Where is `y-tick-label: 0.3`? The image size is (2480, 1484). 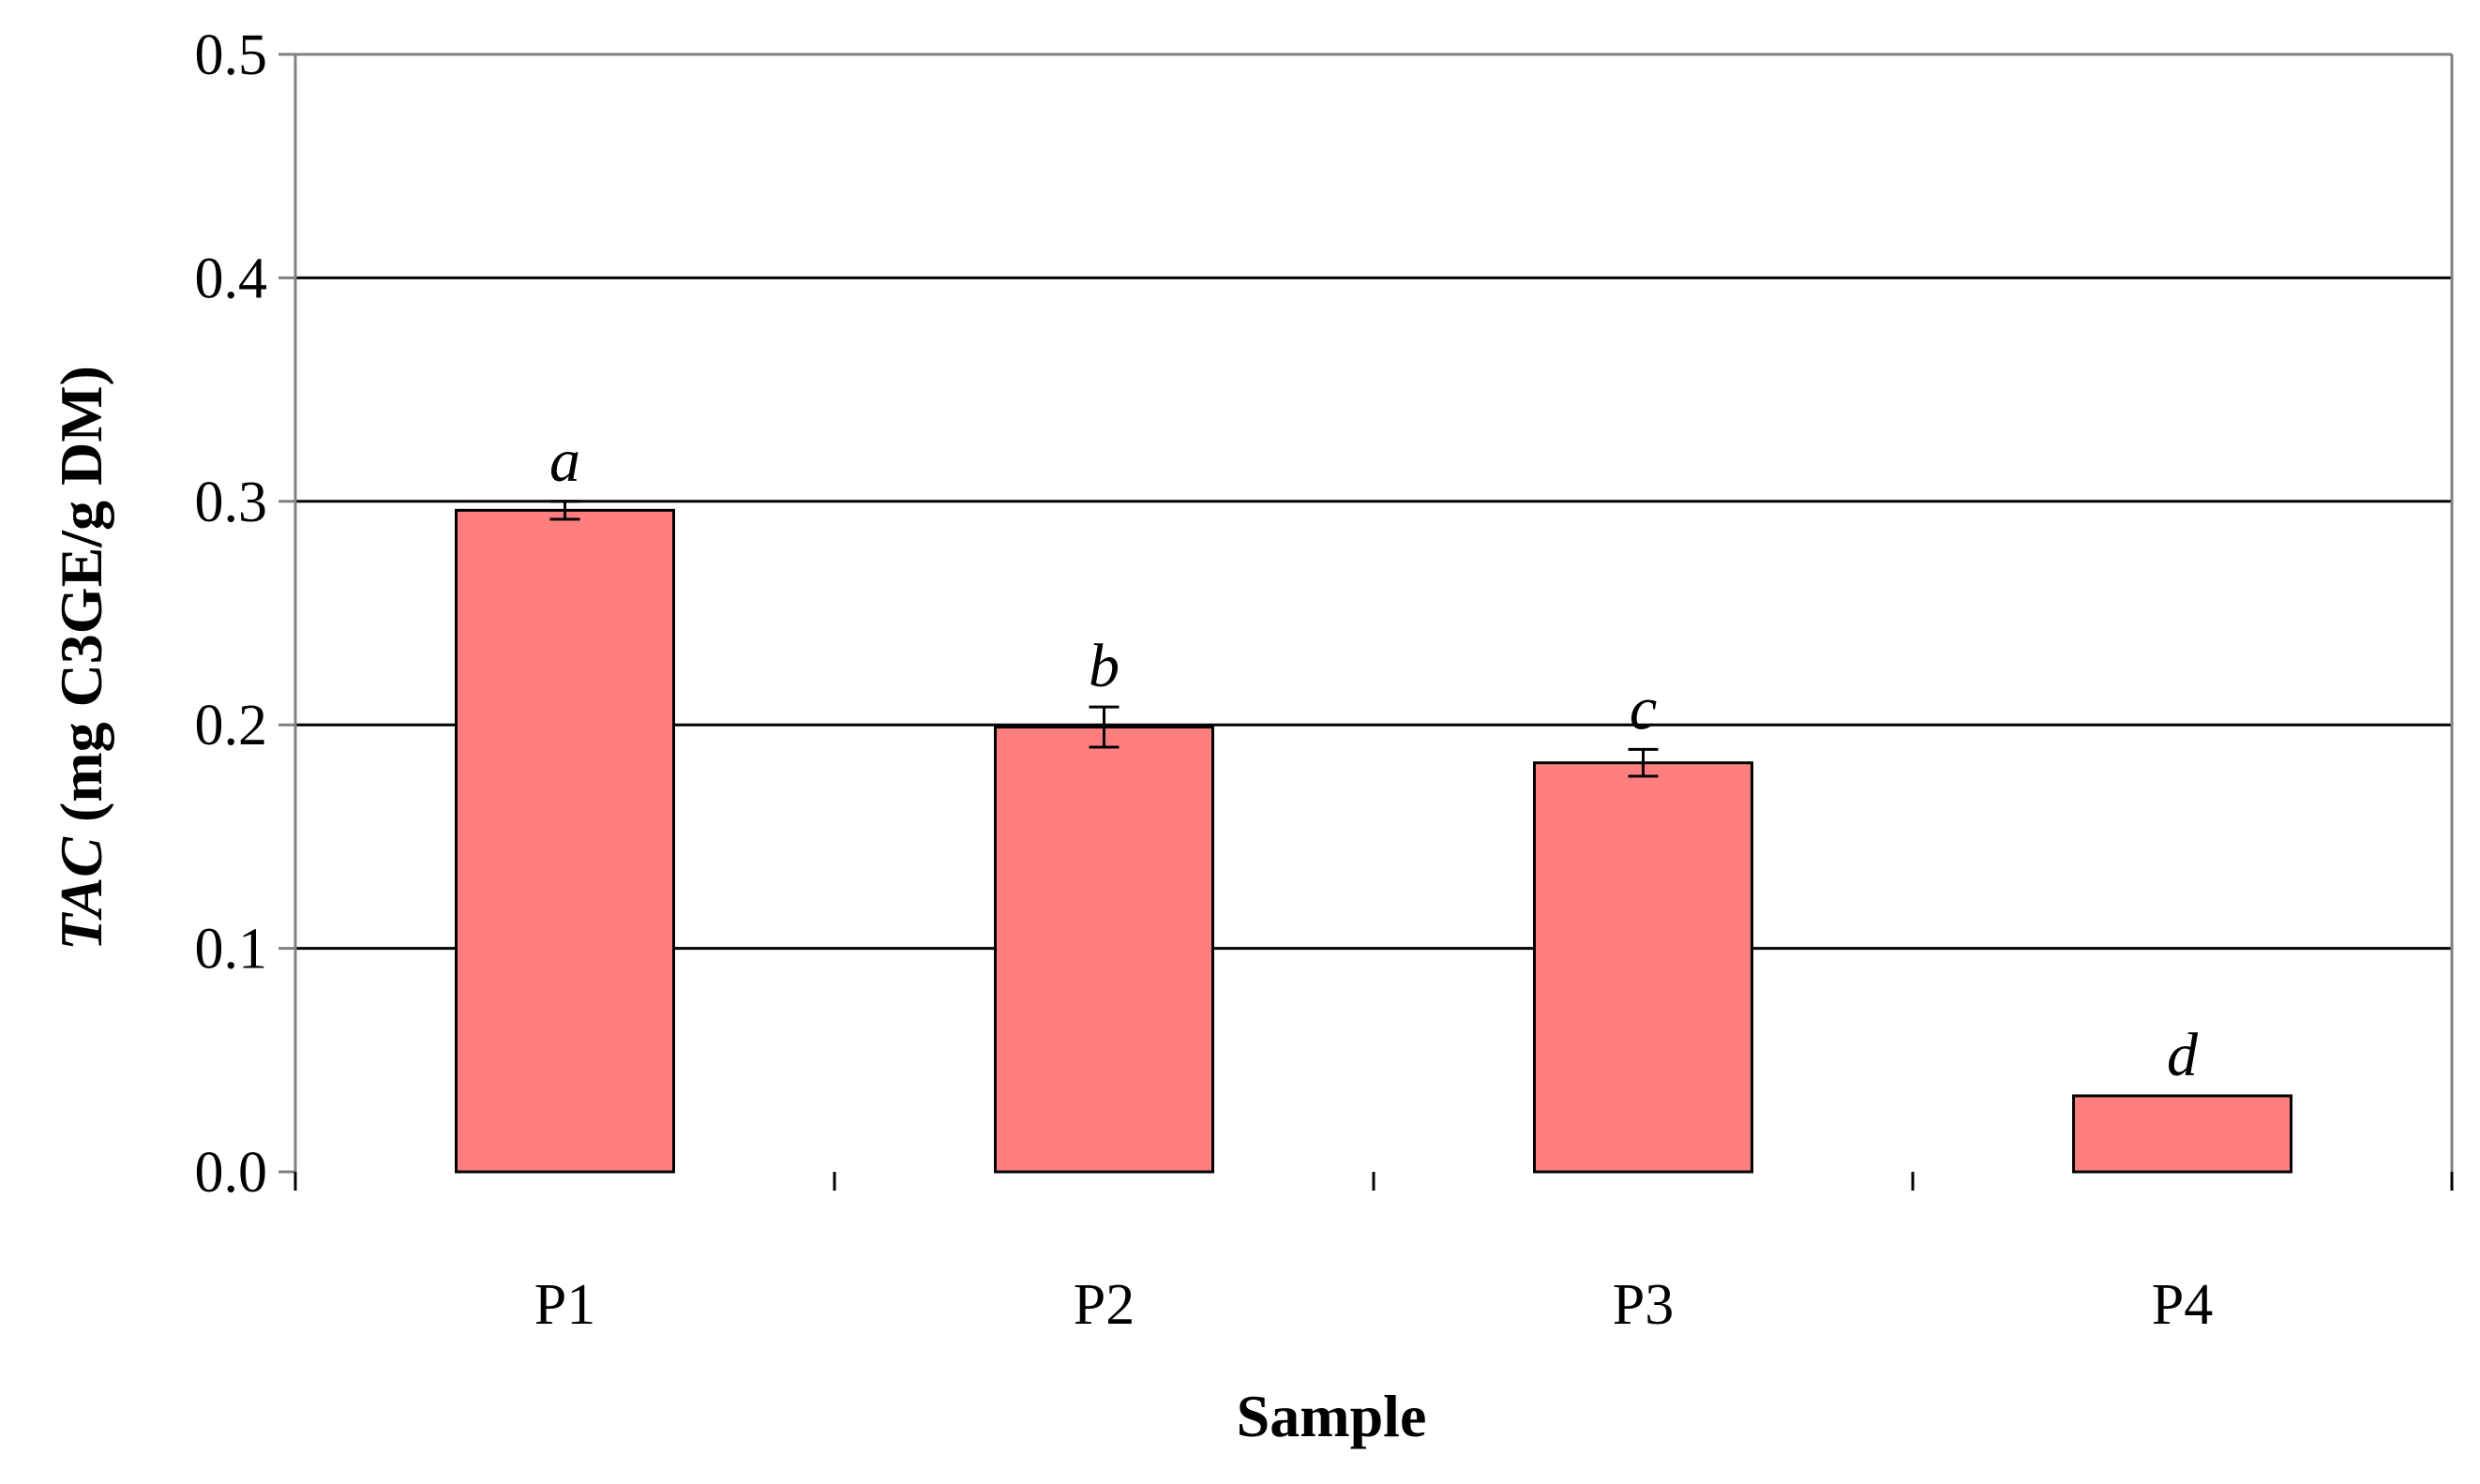
y-tick-label: 0.3 is located at coordinates (232, 502).